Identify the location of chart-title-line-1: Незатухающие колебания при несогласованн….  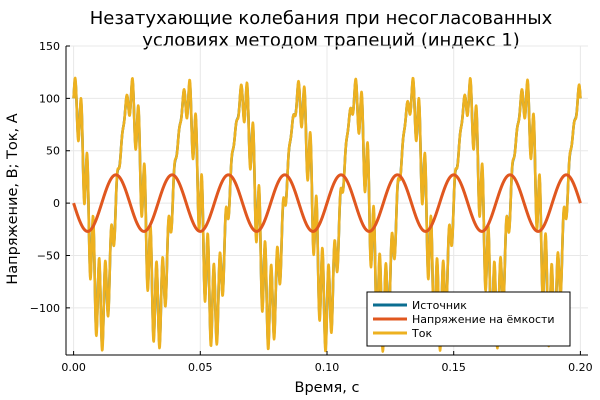
(321, 18).